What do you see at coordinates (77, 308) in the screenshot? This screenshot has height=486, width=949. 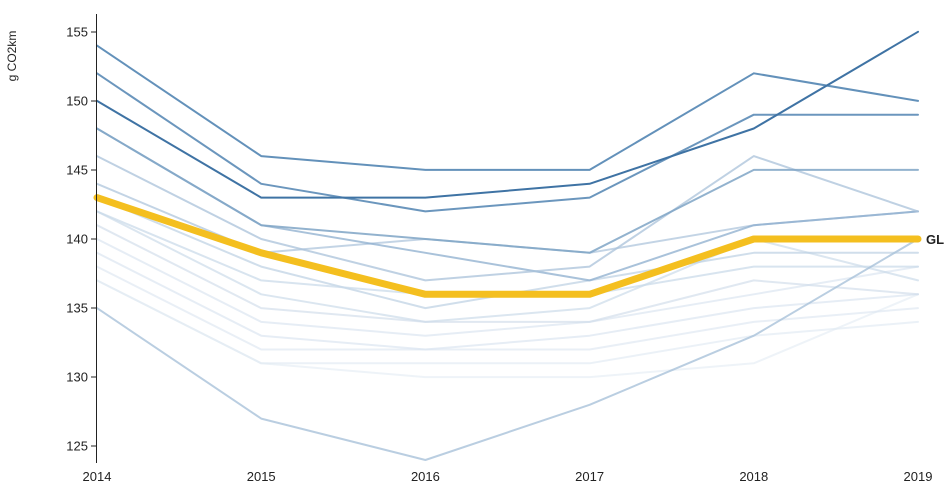 I see `y-tick-label: 135` at bounding box center [77, 308].